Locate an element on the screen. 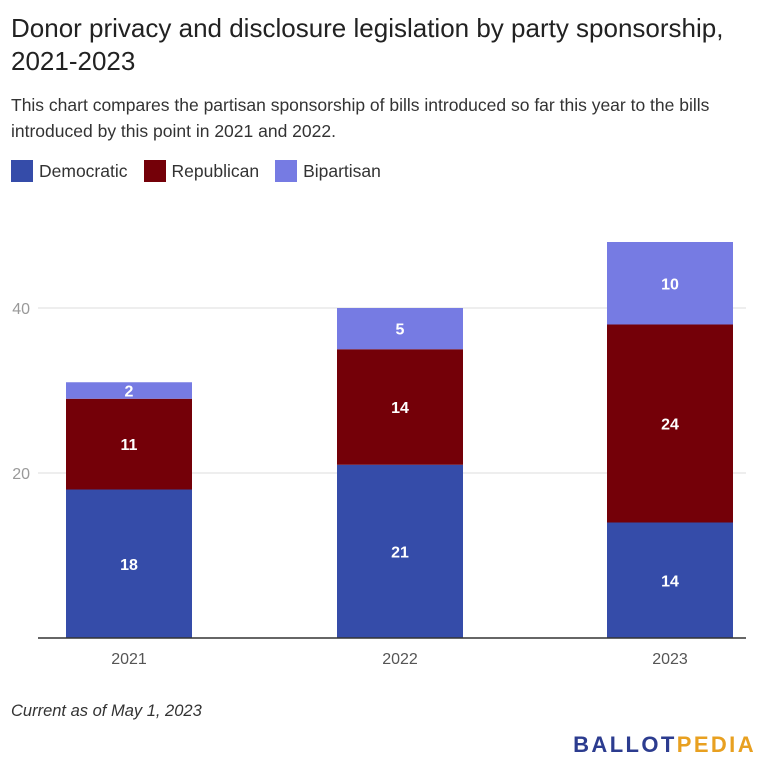 The width and height of the screenshot is (768, 772). data-label-2022-republican: 14 is located at coordinates (400, 408).